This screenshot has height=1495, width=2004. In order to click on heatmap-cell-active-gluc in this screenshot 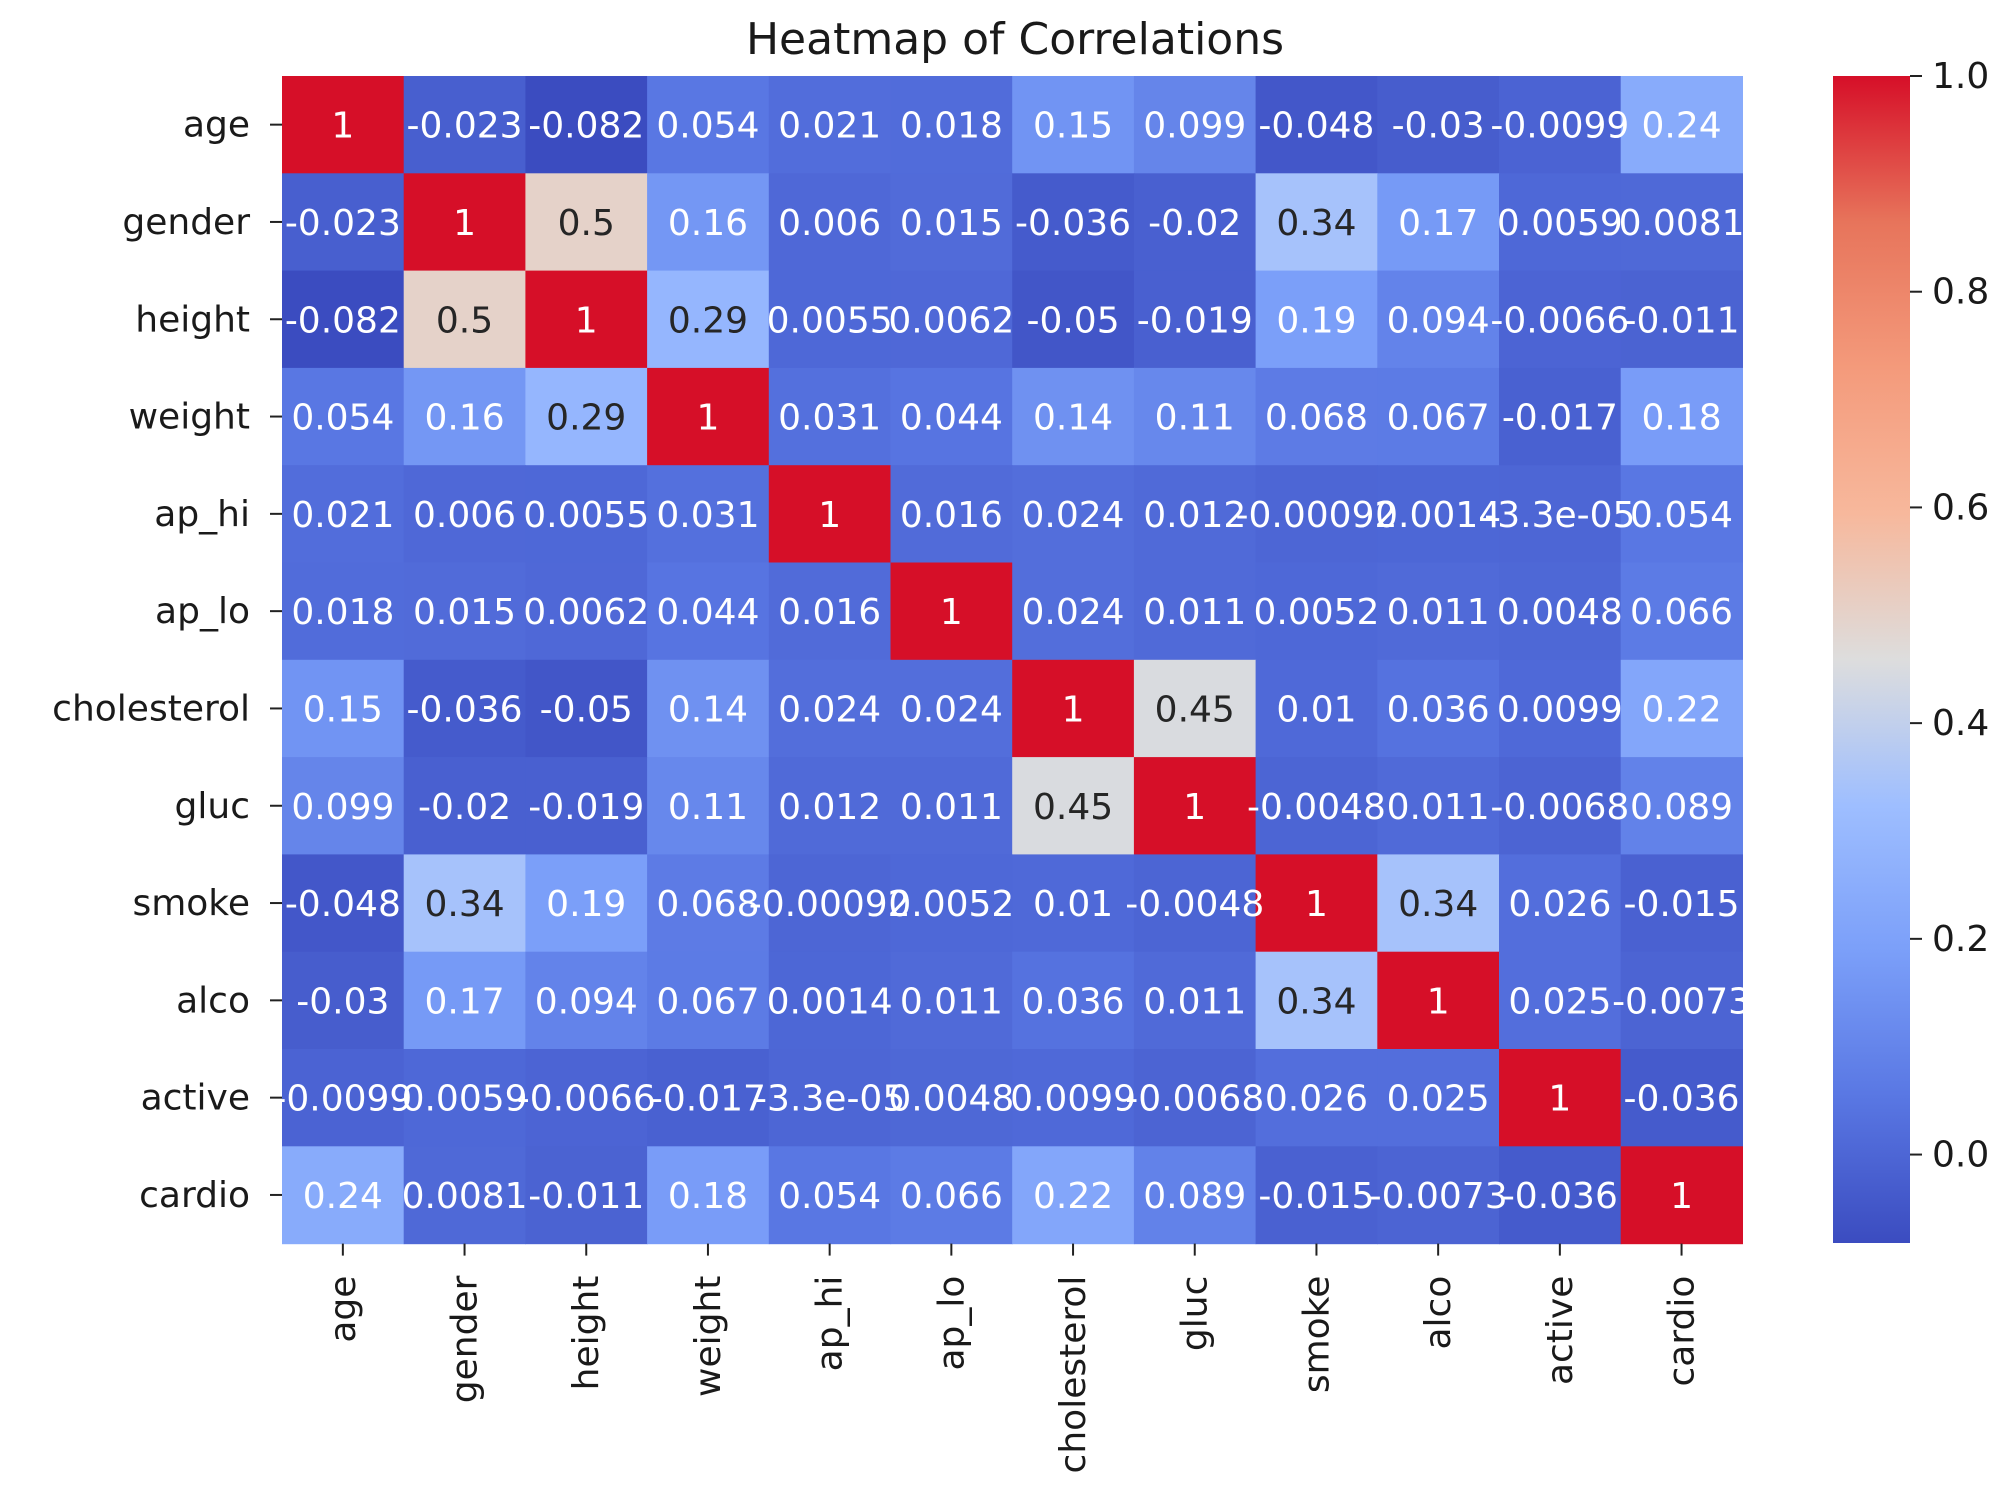, I will do `click(1195, 1098)`.